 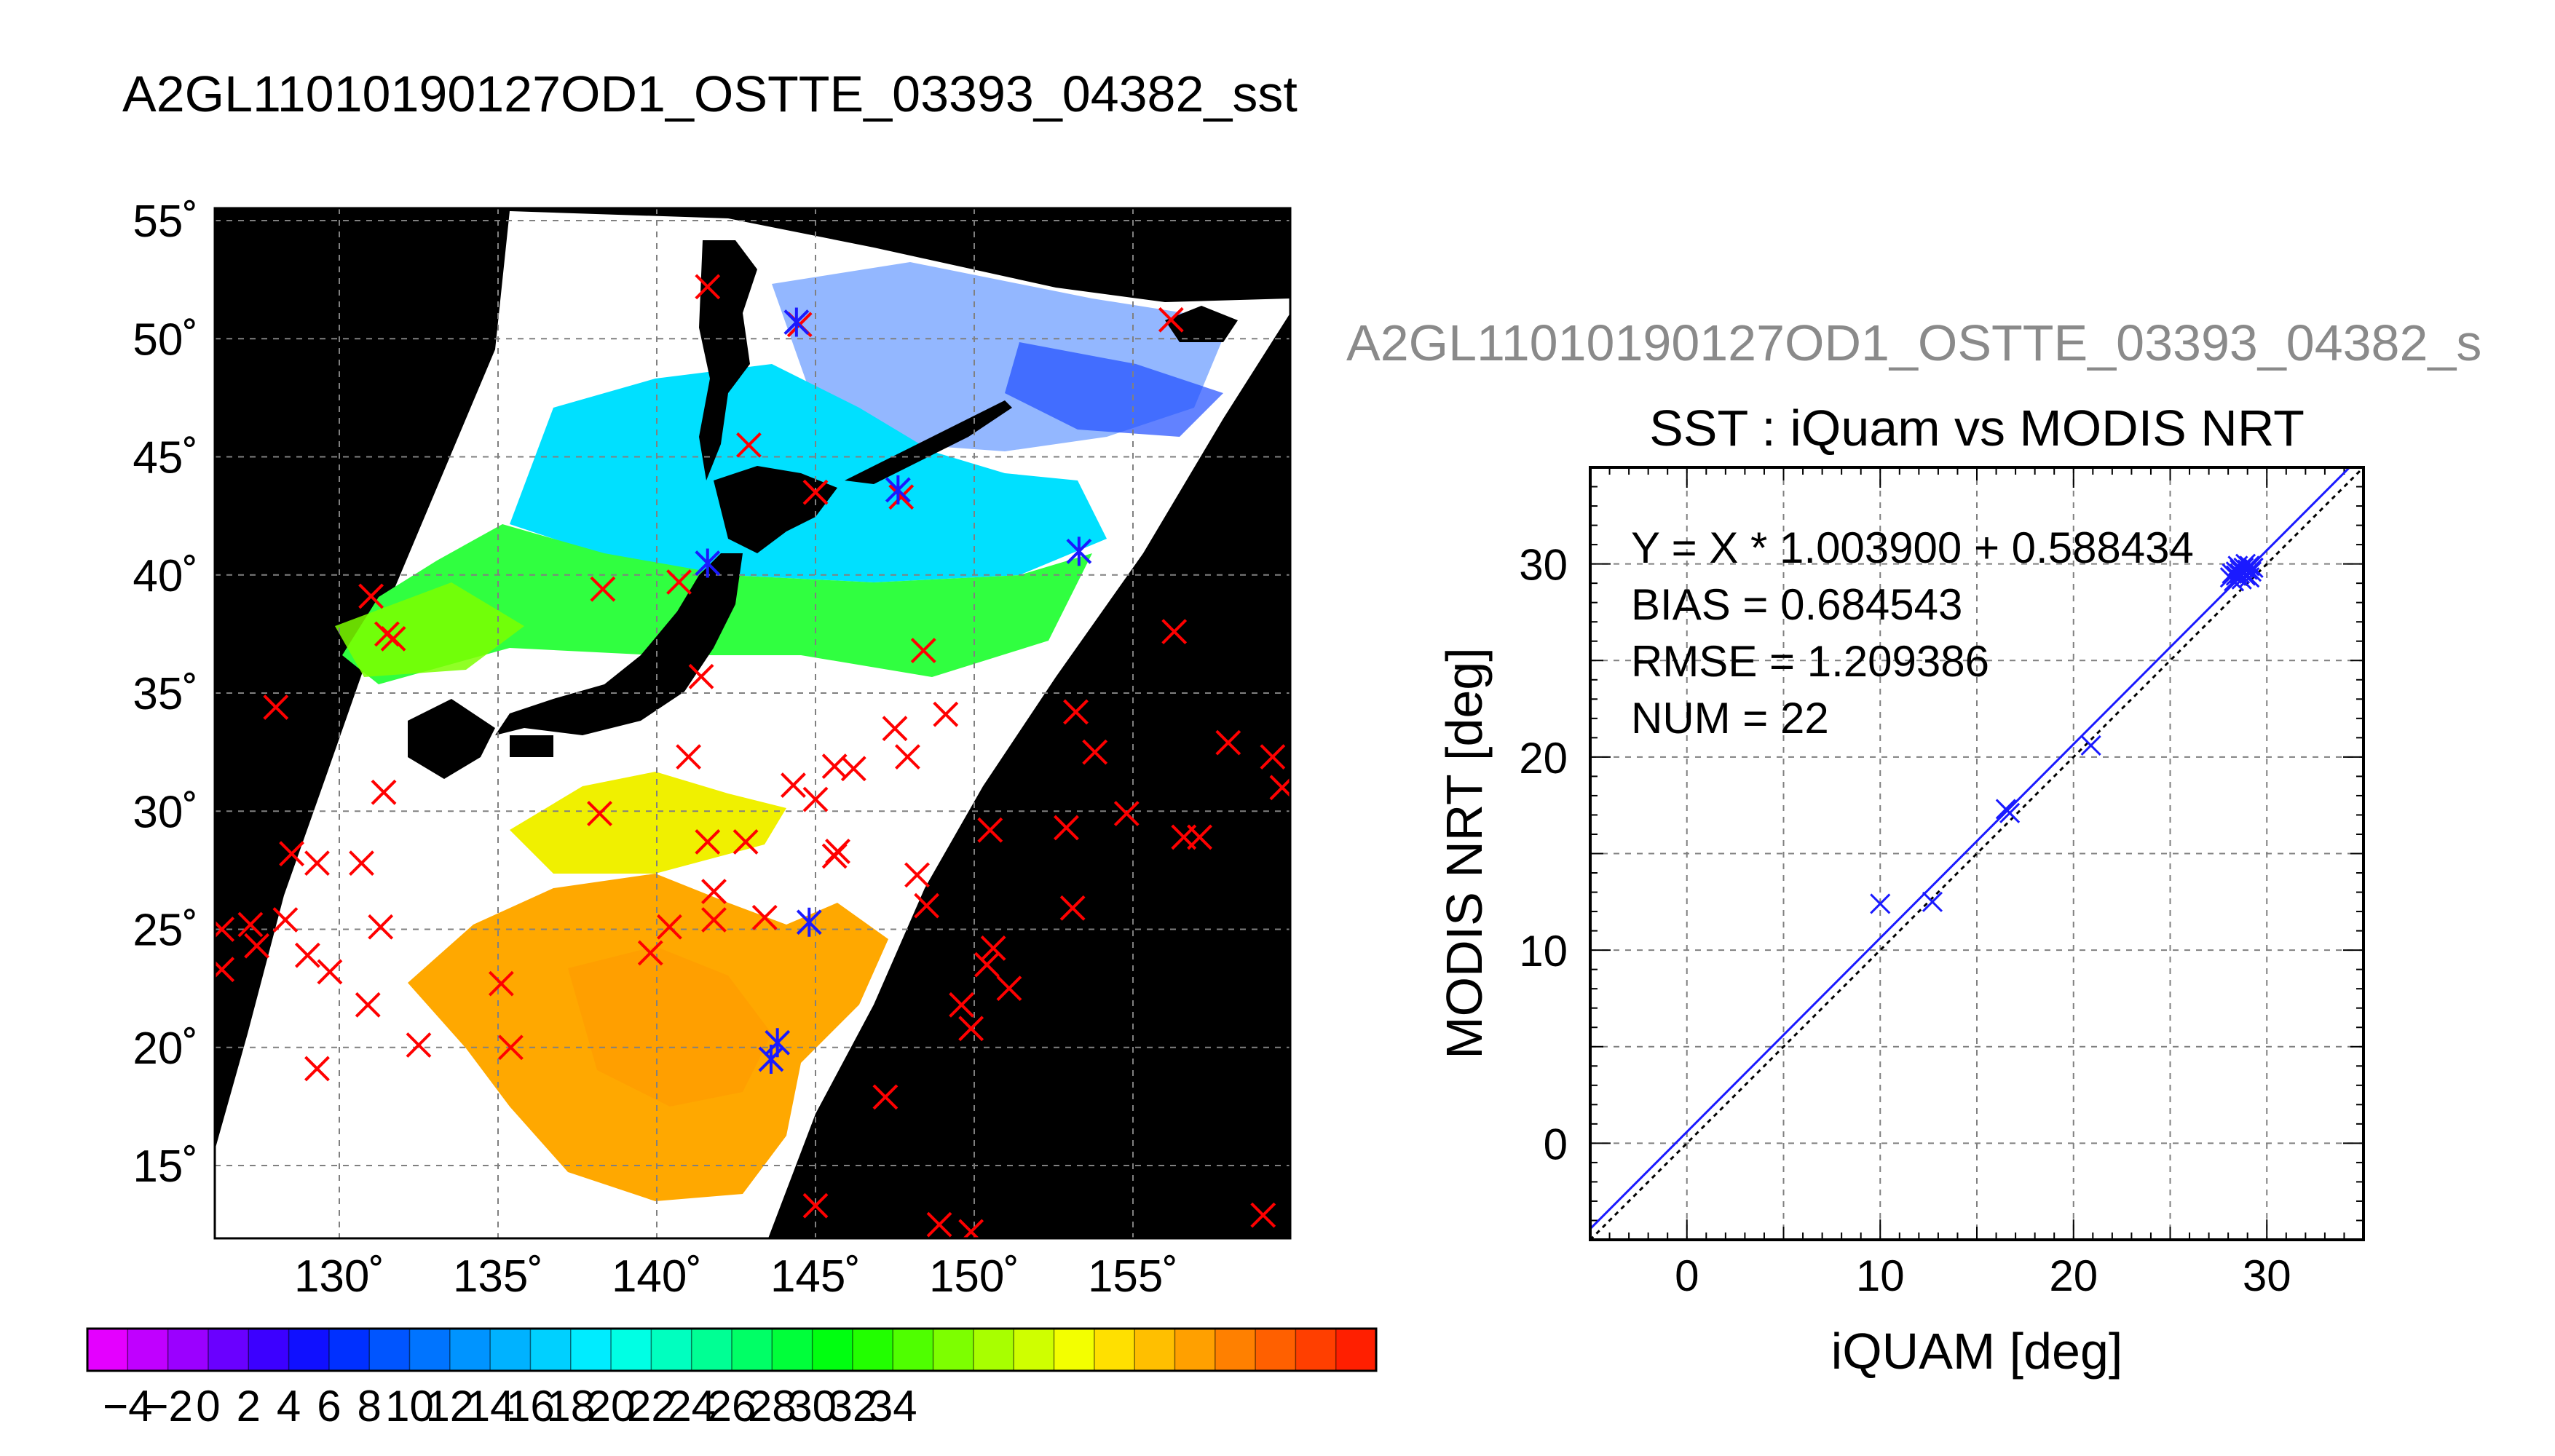 I want to click on land-kamchatka-tip, so click(x=1201, y=324).